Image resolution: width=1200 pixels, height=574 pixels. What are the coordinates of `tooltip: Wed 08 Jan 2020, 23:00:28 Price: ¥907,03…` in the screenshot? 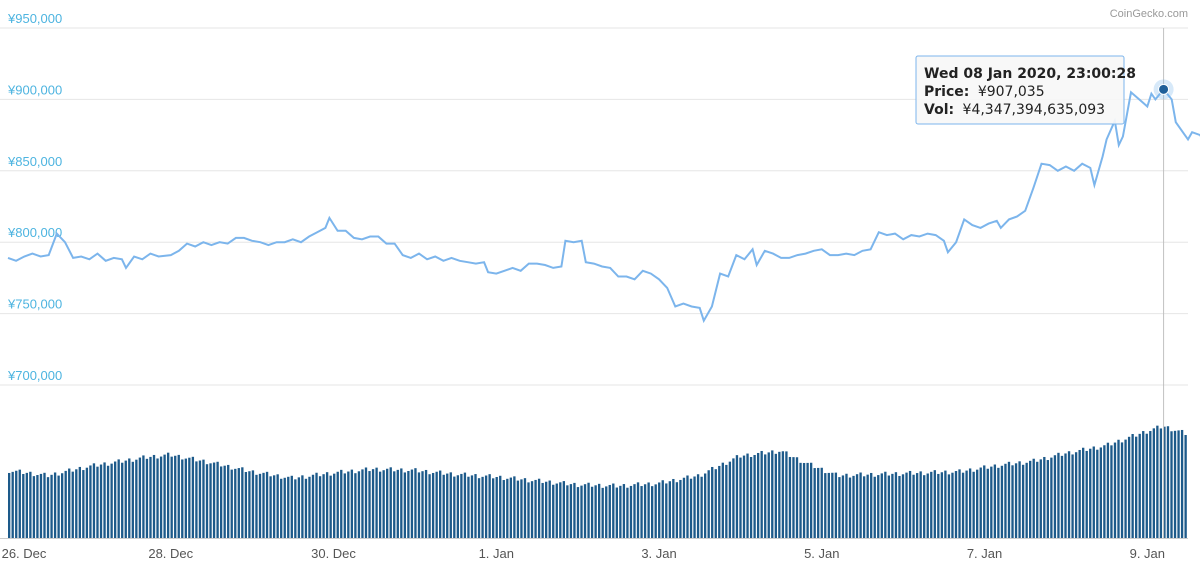 It's located at (1025, 90).